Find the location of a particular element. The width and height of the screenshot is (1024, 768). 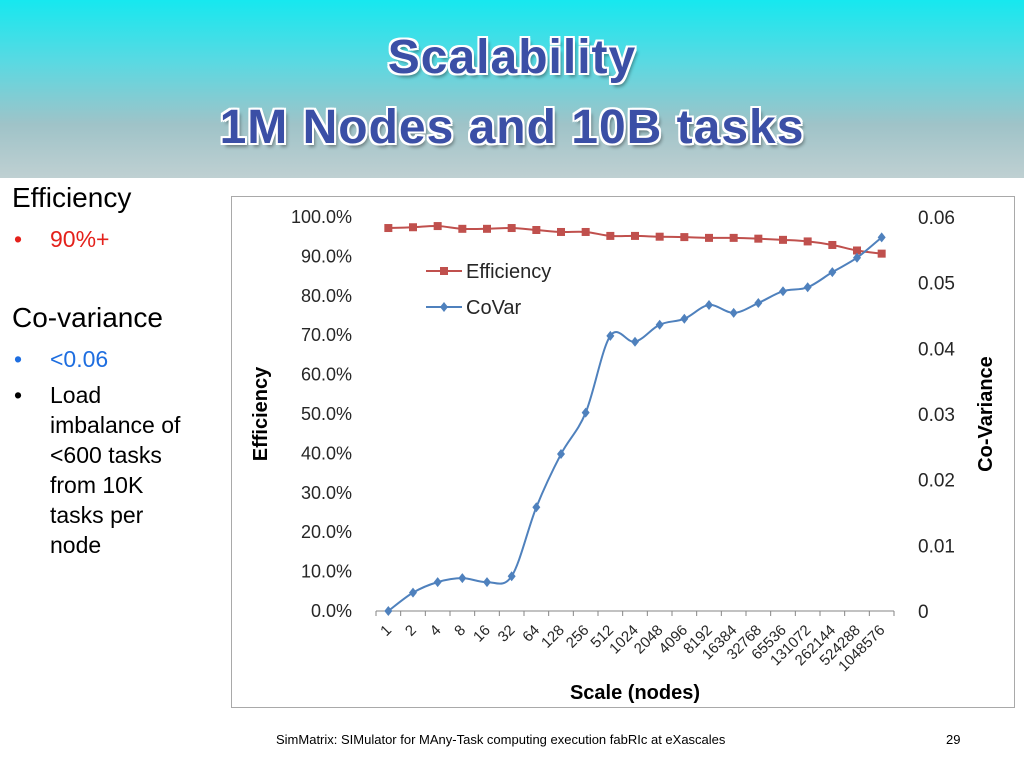

text-line: tasks per is located at coordinates (97, 515).